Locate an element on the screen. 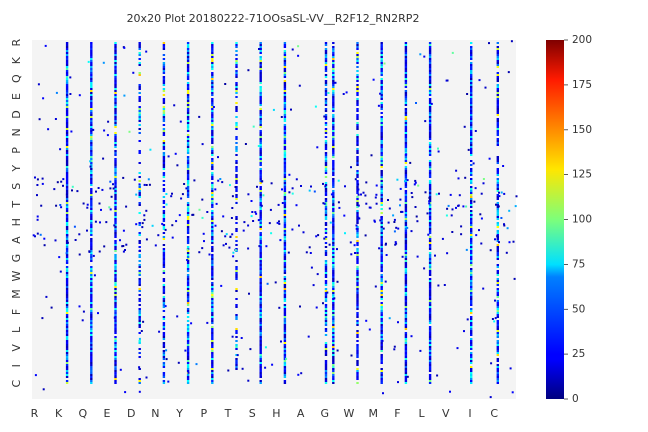  y-tick-label: N is located at coordinates (16, 132).